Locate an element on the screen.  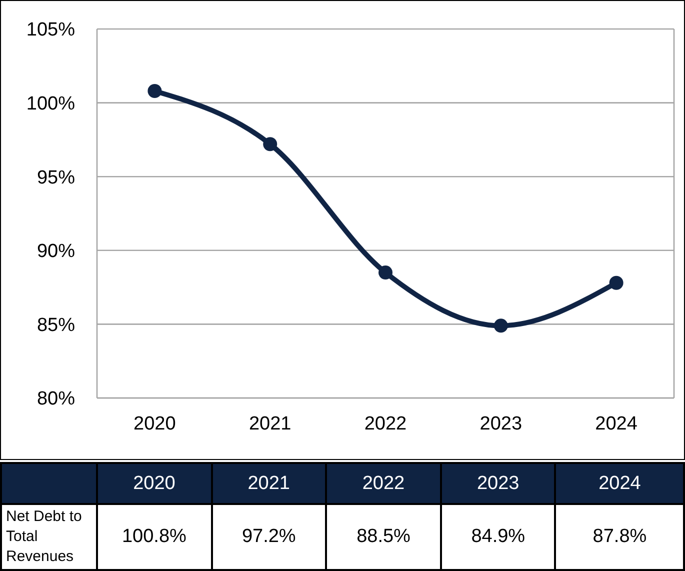
data-label: 84.9% is located at coordinates (498, 537).